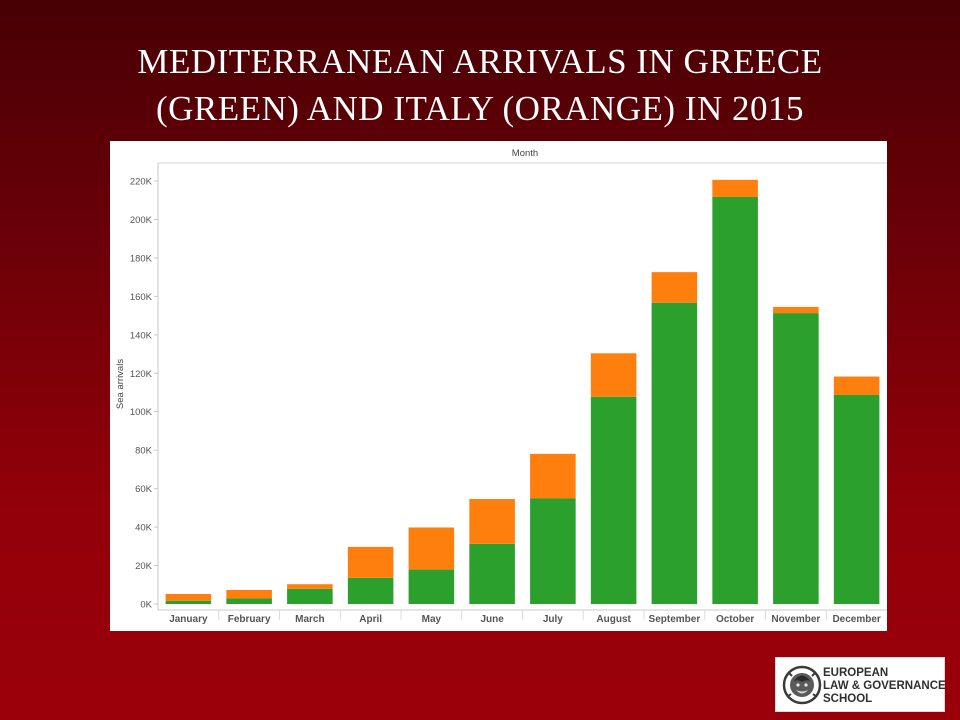 The height and width of the screenshot is (720, 960). What do you see at coordinates (613, 619) in the screenshot?
I see `x-tick-label: August` at bounding box center [613, 619].